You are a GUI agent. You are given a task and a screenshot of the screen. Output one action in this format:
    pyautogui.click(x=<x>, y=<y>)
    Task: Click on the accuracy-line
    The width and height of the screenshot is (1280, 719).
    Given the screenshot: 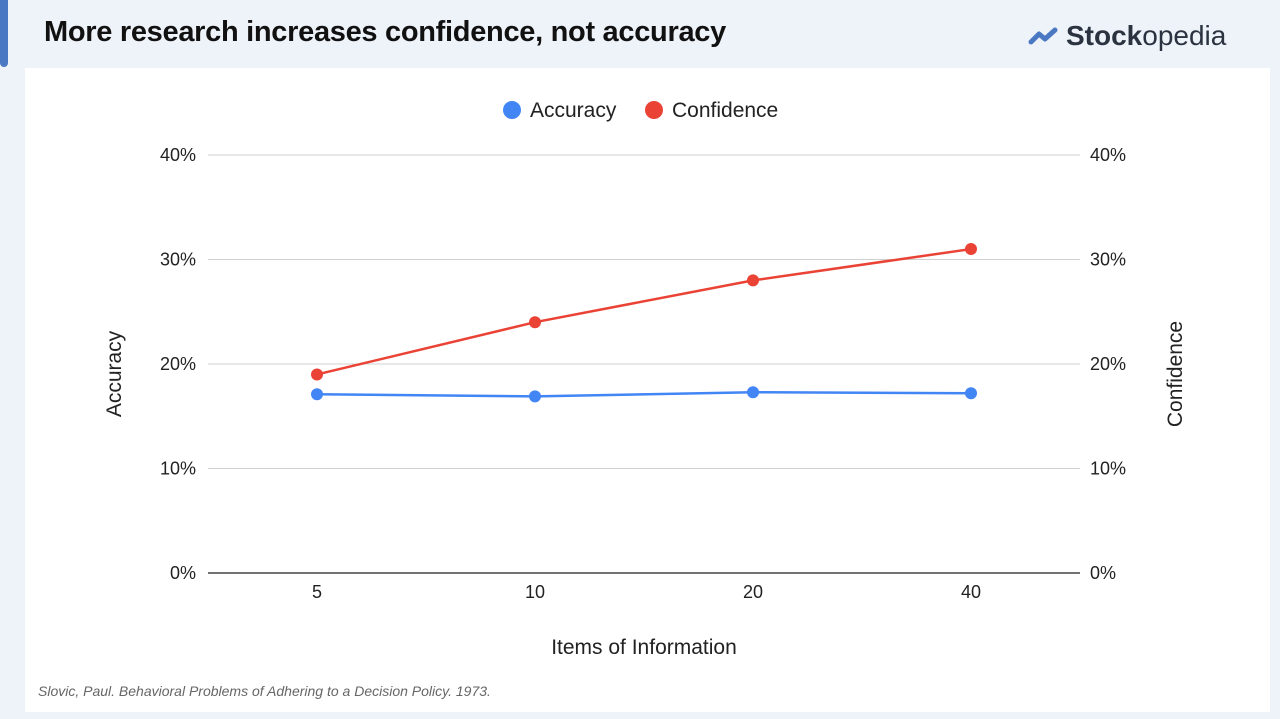 What is the action you would take?
    pyautogui.click(x=644, y=394)
    